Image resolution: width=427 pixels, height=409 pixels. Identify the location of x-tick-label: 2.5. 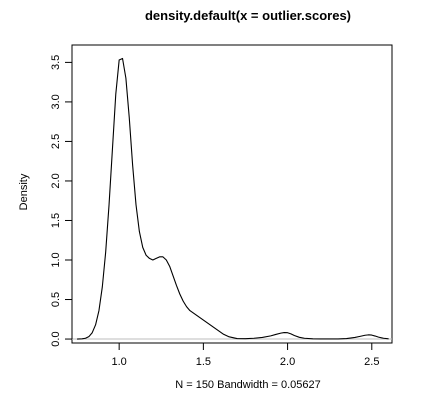
(371, 362).